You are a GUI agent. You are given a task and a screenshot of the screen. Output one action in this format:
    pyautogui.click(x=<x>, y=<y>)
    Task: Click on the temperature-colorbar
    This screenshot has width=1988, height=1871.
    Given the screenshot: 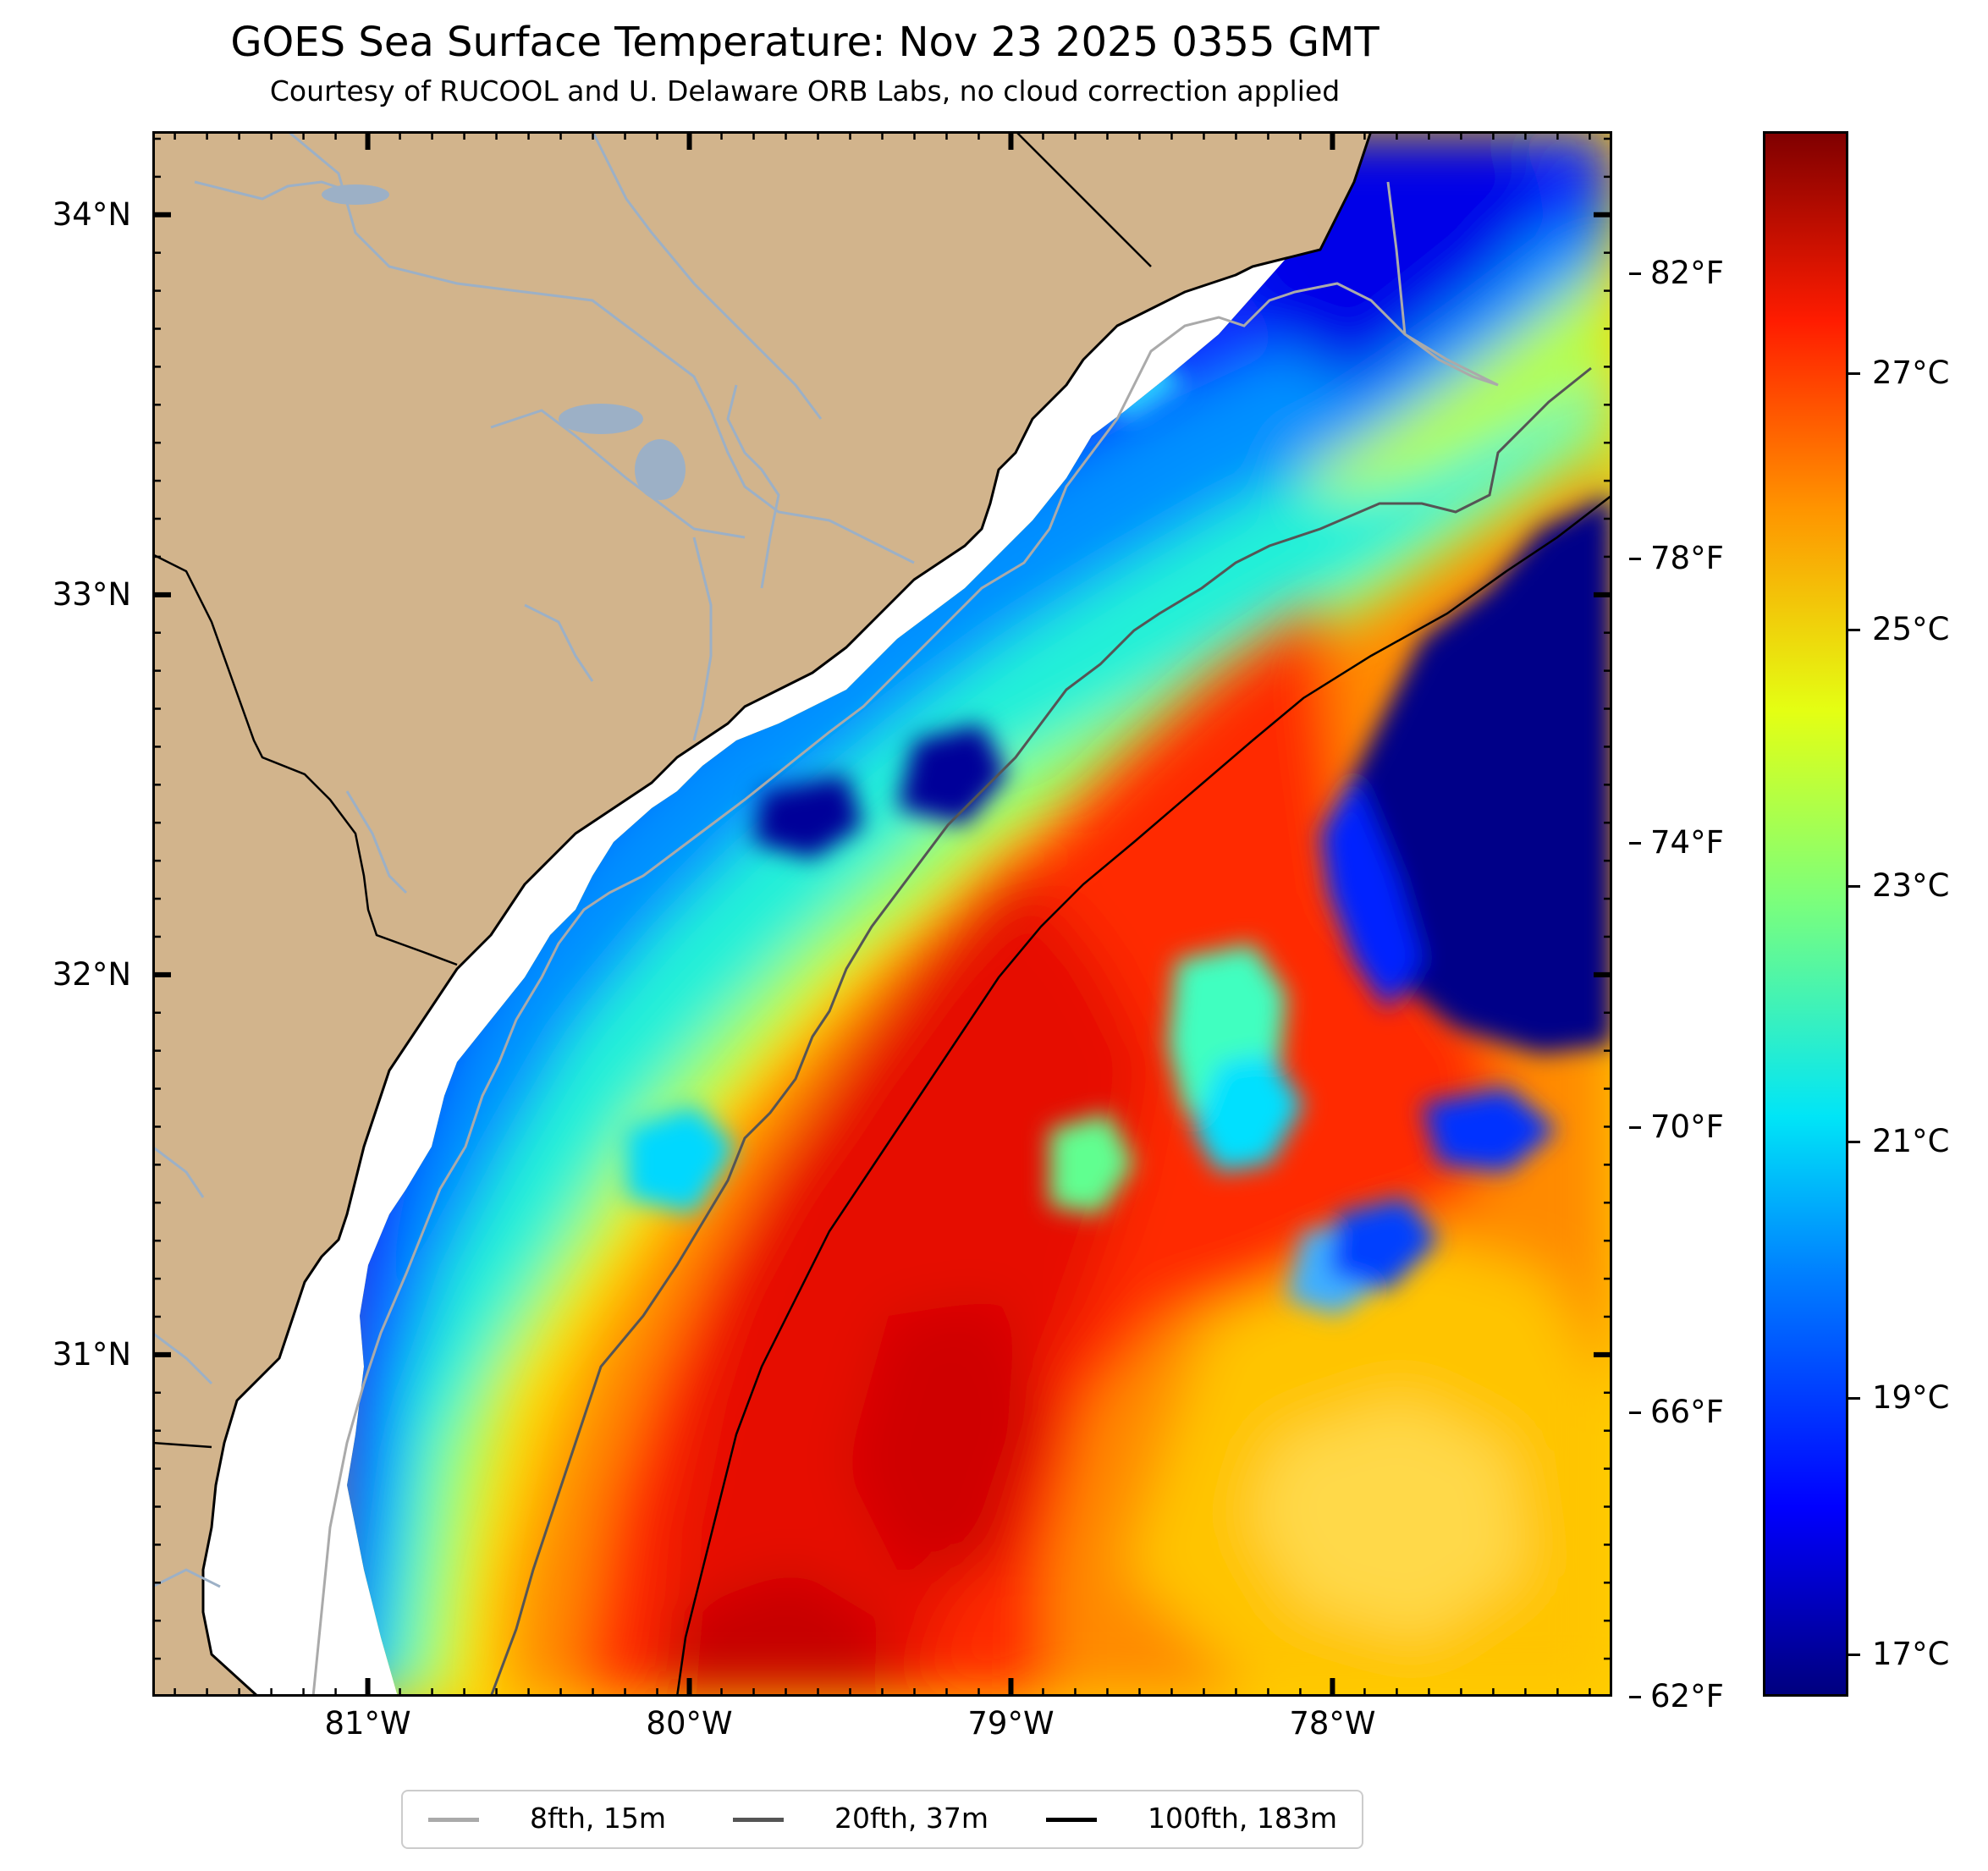 What is the action you would take?
    pyautogui.click(x=1805, y=914)
    